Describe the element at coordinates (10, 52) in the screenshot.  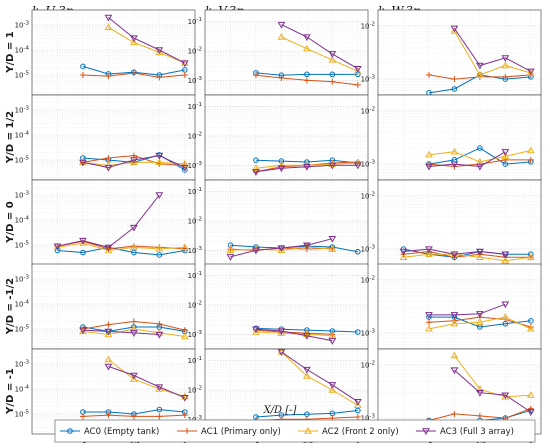
I see `row-label-1: Y/D = 1` at that location.